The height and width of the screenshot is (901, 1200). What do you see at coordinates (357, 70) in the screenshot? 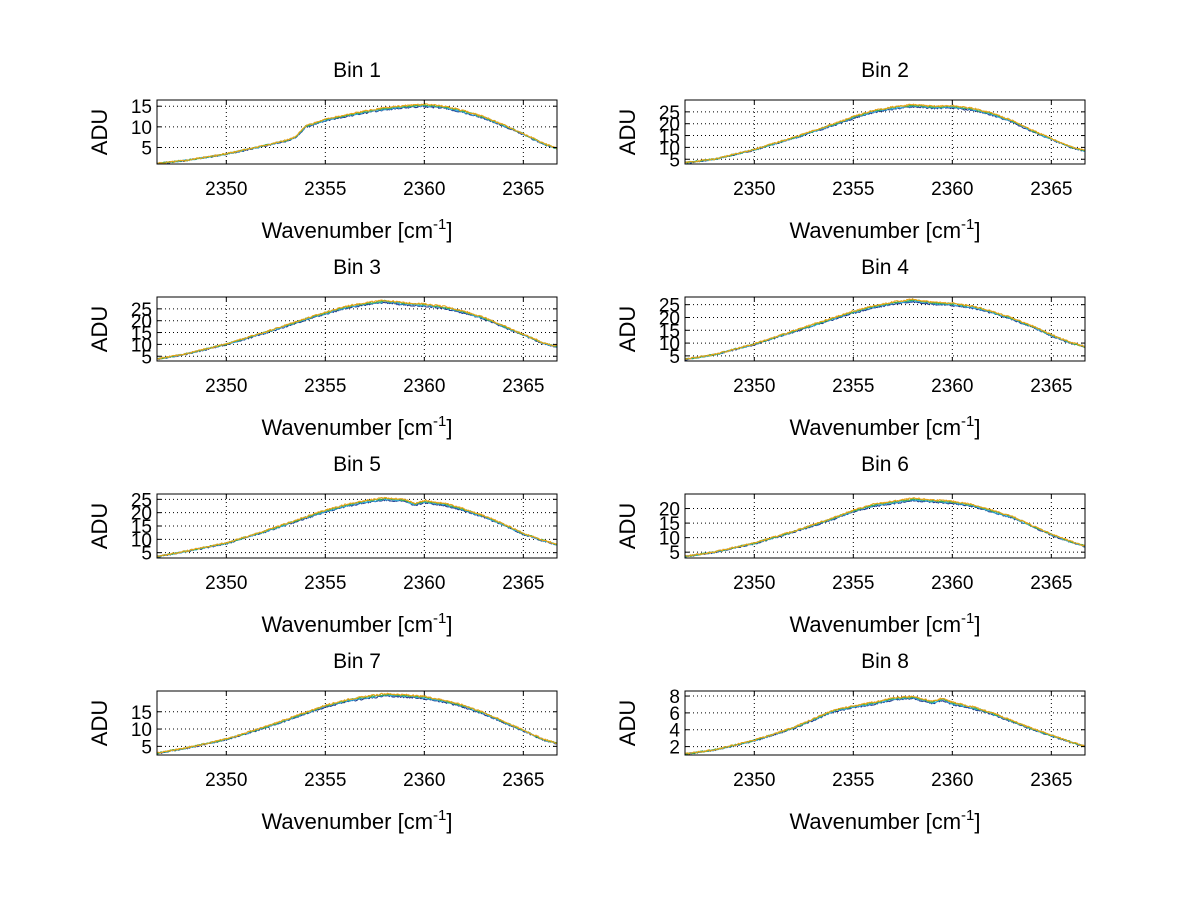
I see `panel-title: Bin 1` at bounding box center [357, 70].